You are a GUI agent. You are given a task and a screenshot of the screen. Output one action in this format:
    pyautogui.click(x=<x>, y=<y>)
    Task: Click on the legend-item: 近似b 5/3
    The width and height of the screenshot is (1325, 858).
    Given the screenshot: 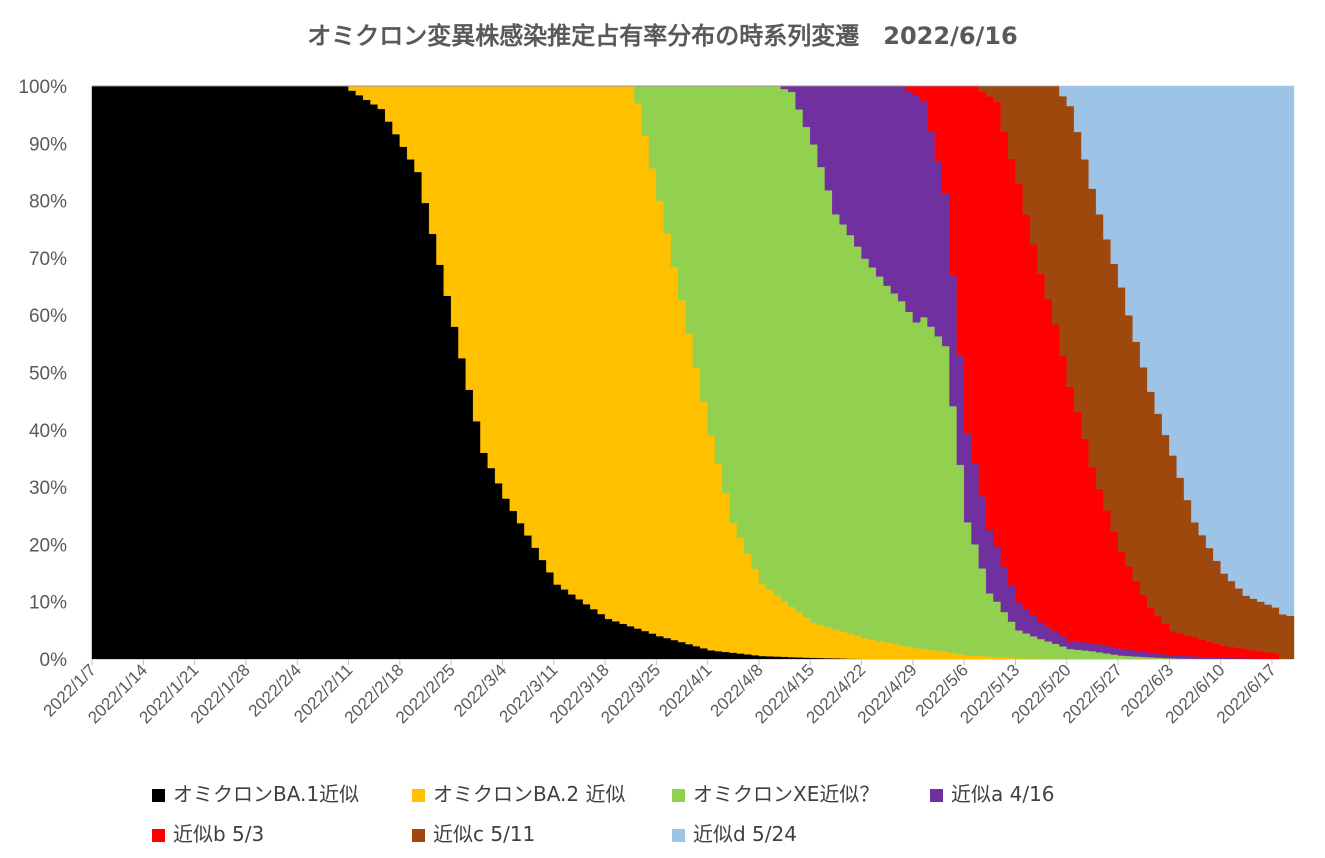 What is the action you would take?
    pyautogui.click(x=208, y=832)
    